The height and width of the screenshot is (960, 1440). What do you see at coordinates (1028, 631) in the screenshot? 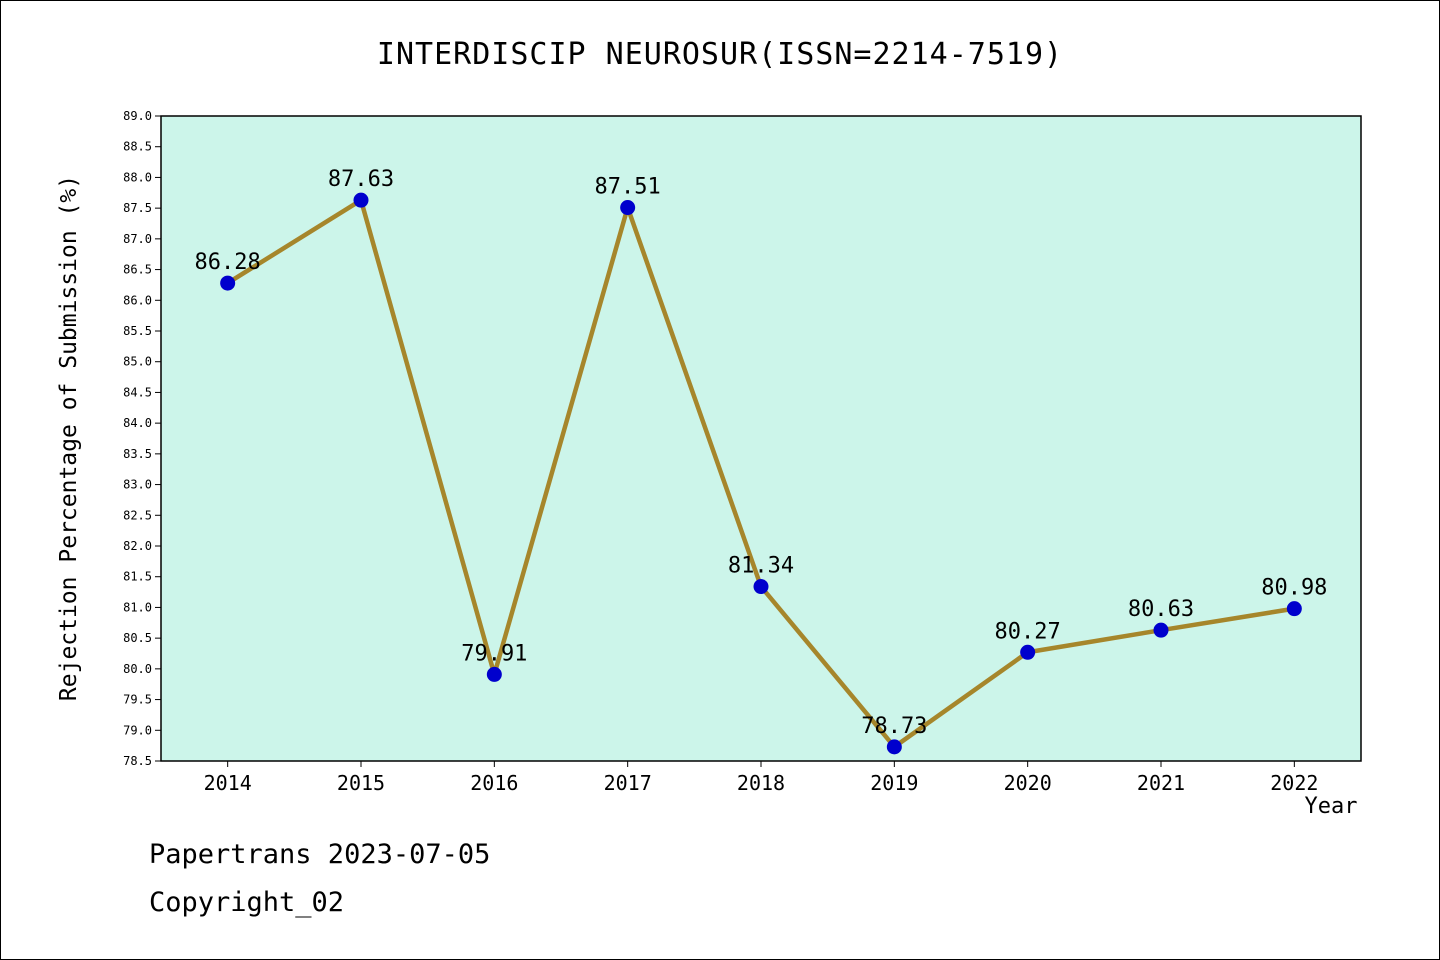
I see `data-point-label: 80.27` at bounding box center [1028, 631].